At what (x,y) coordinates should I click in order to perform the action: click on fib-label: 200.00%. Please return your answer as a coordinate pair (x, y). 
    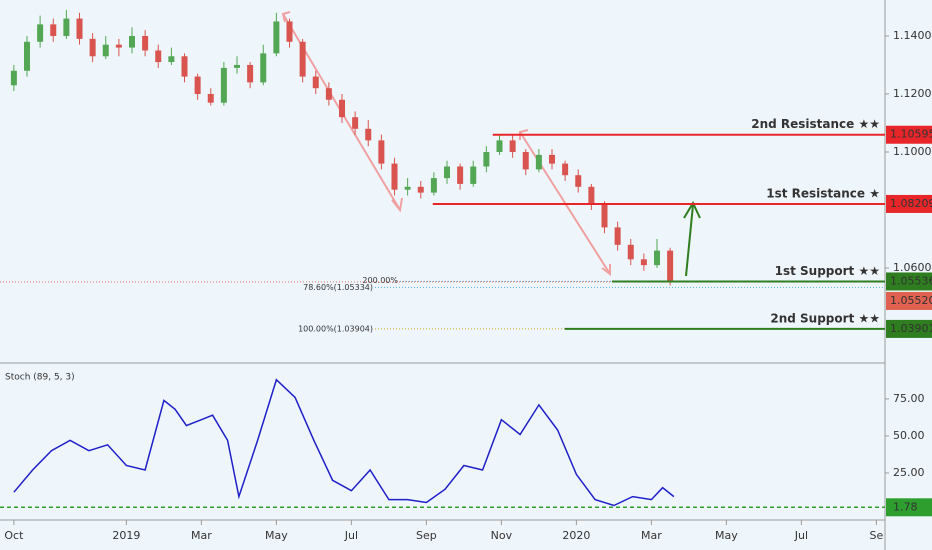
    Looking at the image, I should click on (380, 280).